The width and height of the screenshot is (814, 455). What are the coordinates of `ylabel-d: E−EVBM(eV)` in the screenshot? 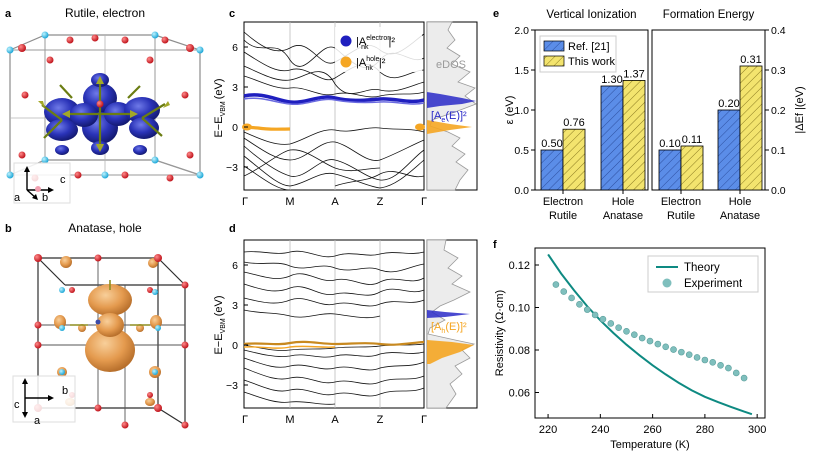 It's located at (220, 324).